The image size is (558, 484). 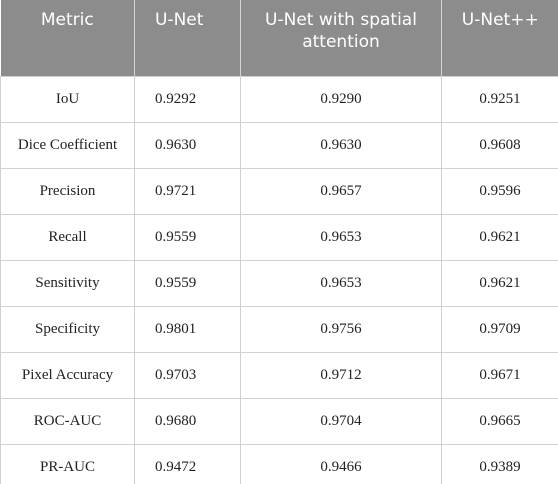 I want to click on header-cell: Metric, so click(x=67, y=38).